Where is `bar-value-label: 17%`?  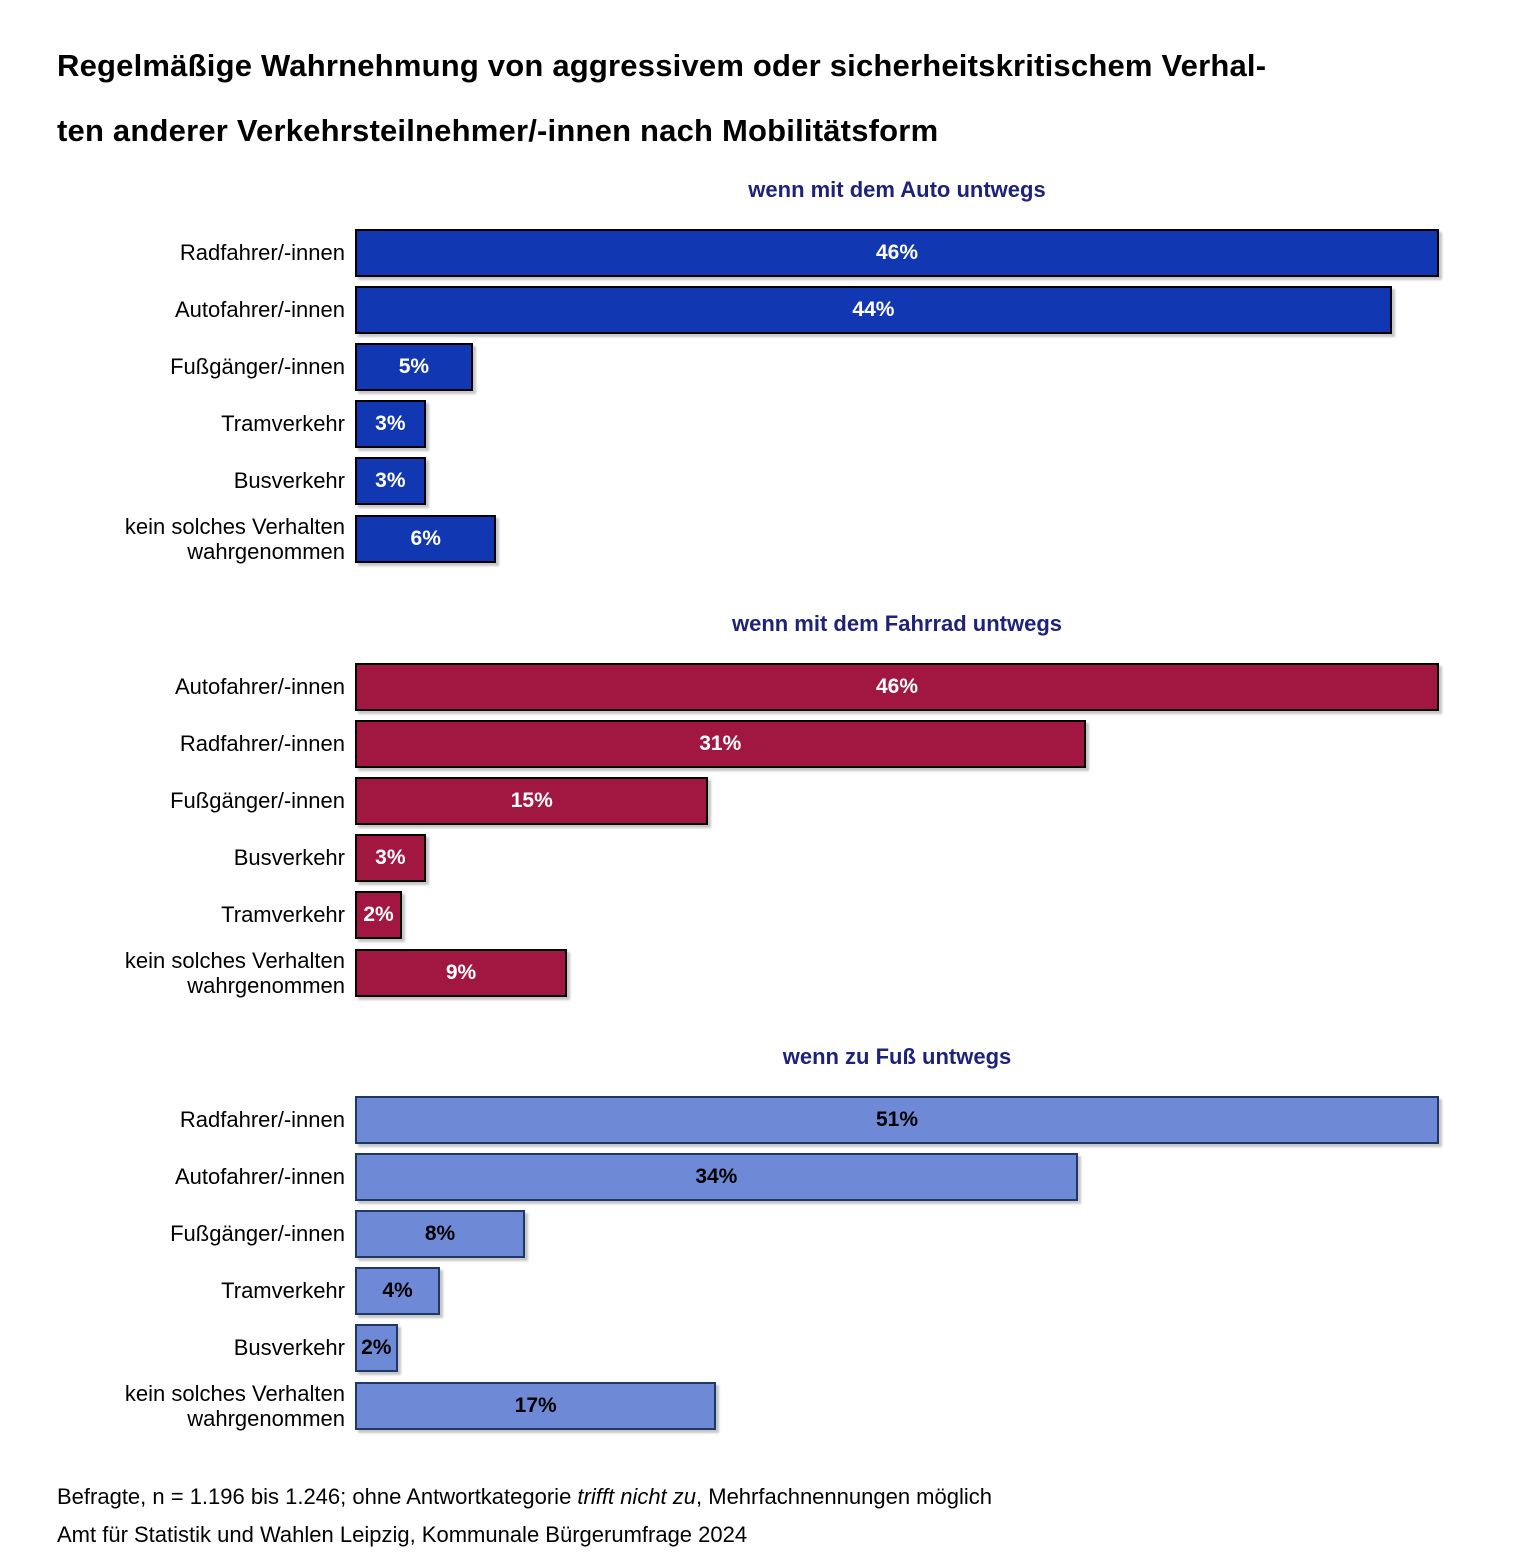
bar-value-label: 17% is located at coordinates (535, 1406).